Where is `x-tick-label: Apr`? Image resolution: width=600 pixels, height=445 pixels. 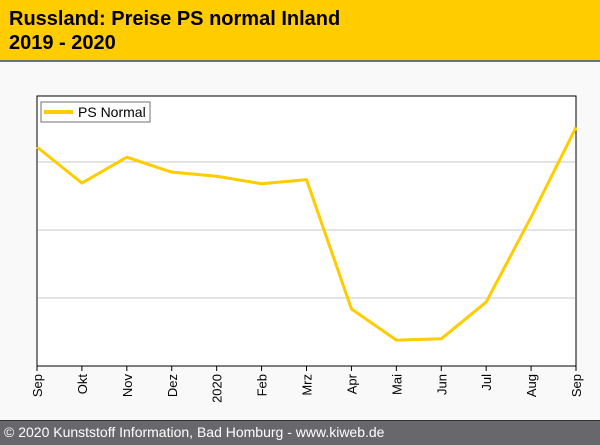
x-tick-label: Apr is located at coordinates (351, 383).